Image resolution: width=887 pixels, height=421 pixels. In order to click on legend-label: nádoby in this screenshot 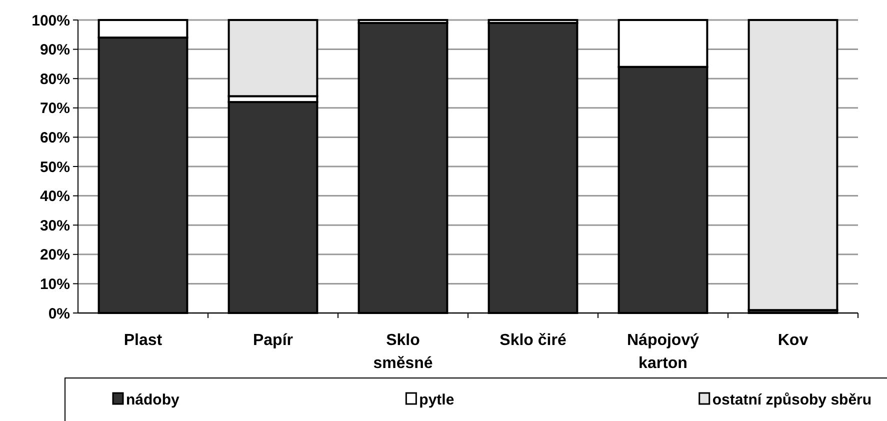, I will do `click(153, 399)`.